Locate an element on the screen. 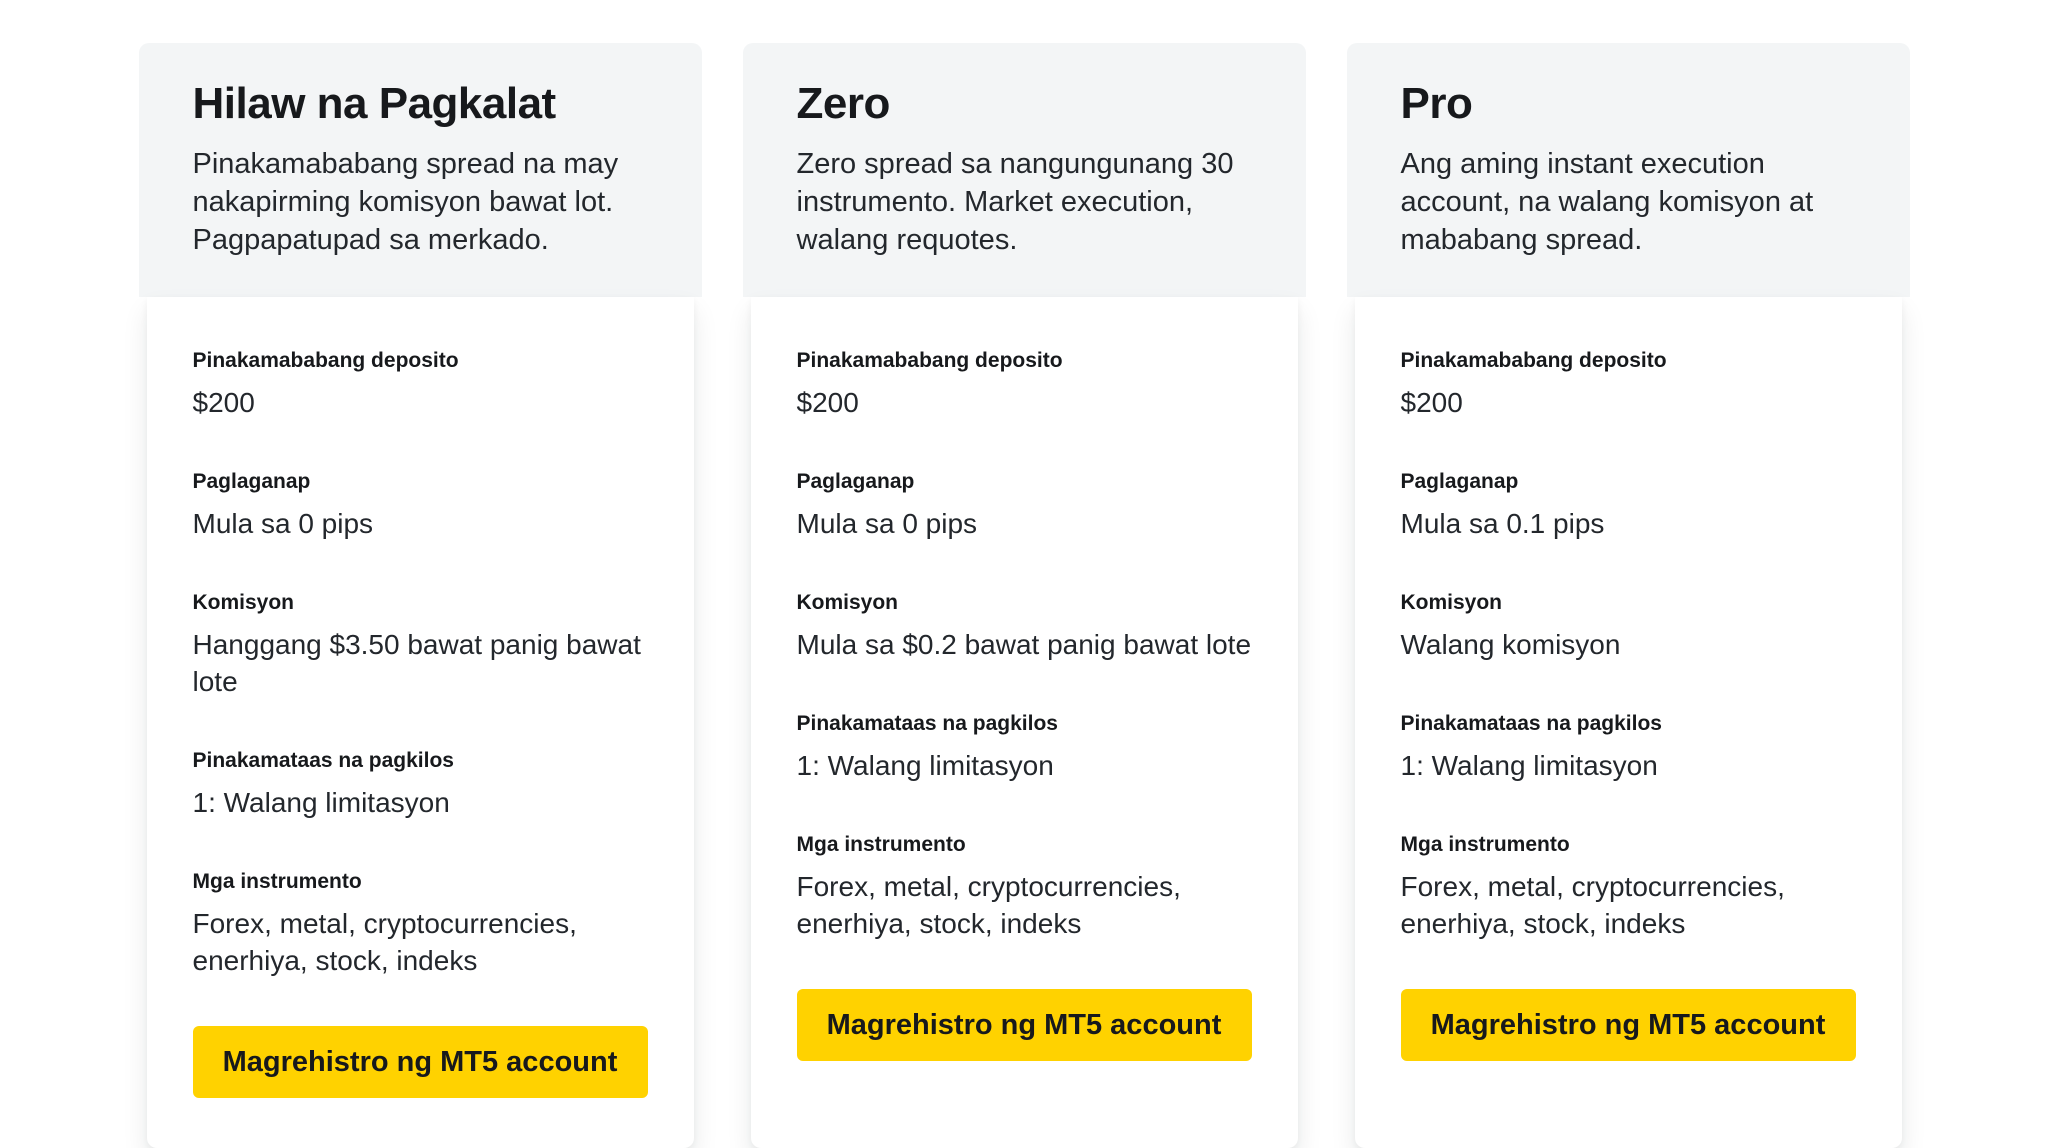  account-title: Pro is located at coordinates (1436, 103).